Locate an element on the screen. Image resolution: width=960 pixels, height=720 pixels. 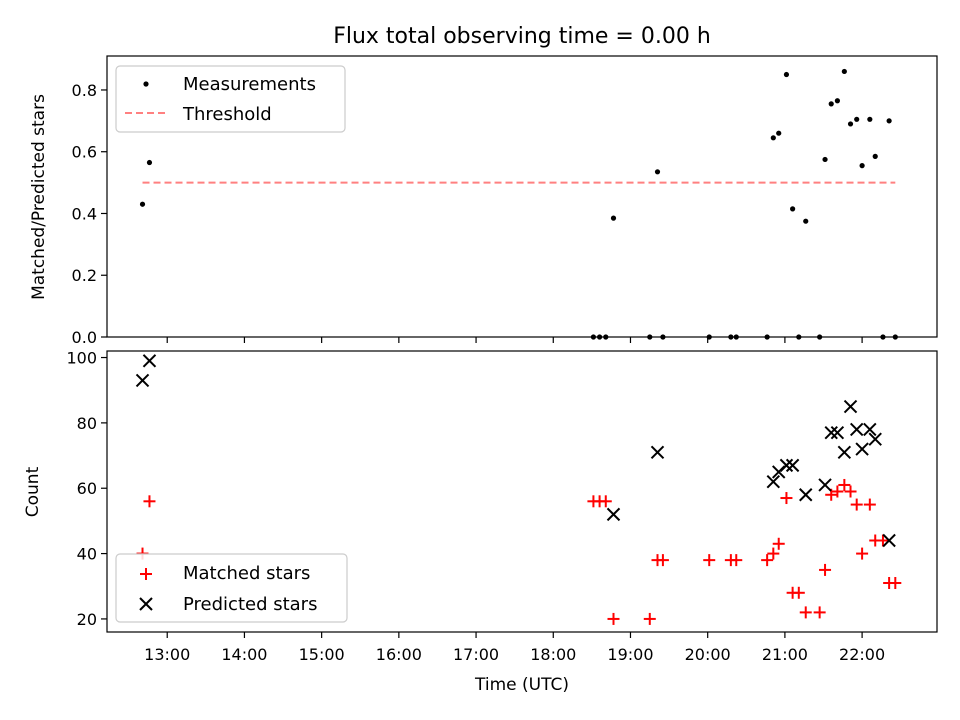
legend-measurements-label: Measurements is located at coordinates (249, 84).